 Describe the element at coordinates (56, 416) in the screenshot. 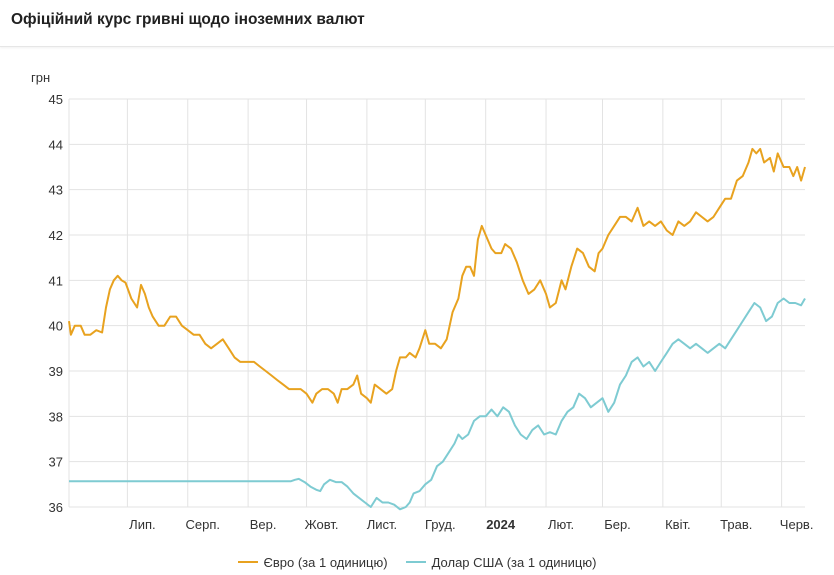

I see `y-tick-label: 38` at that location.